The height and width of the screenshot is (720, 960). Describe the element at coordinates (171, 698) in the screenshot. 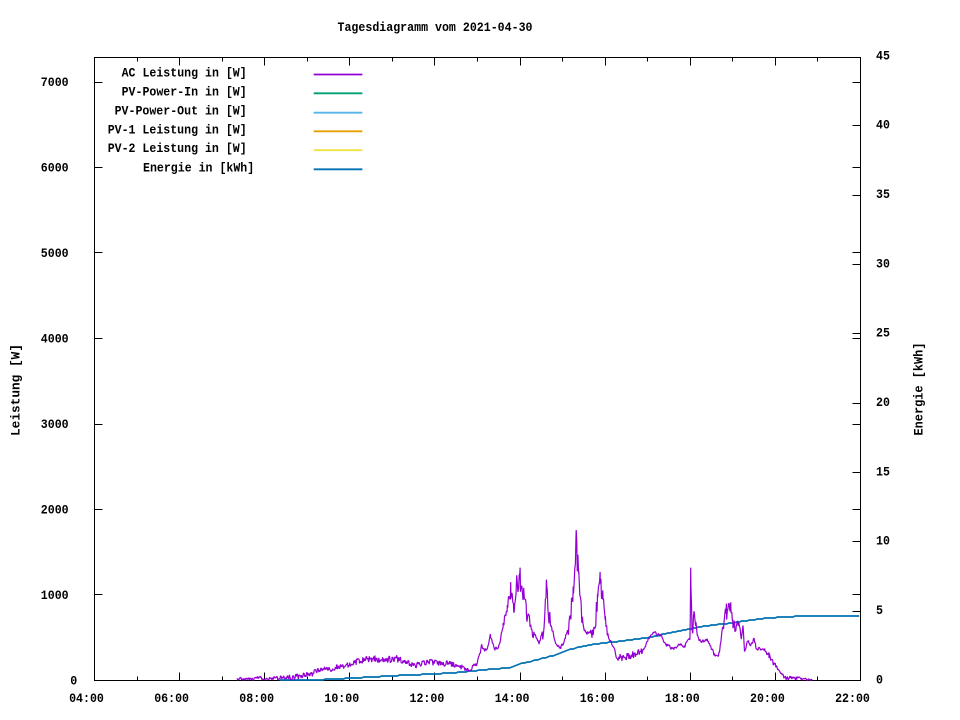

I see `svg-text: 06:00` at that location.